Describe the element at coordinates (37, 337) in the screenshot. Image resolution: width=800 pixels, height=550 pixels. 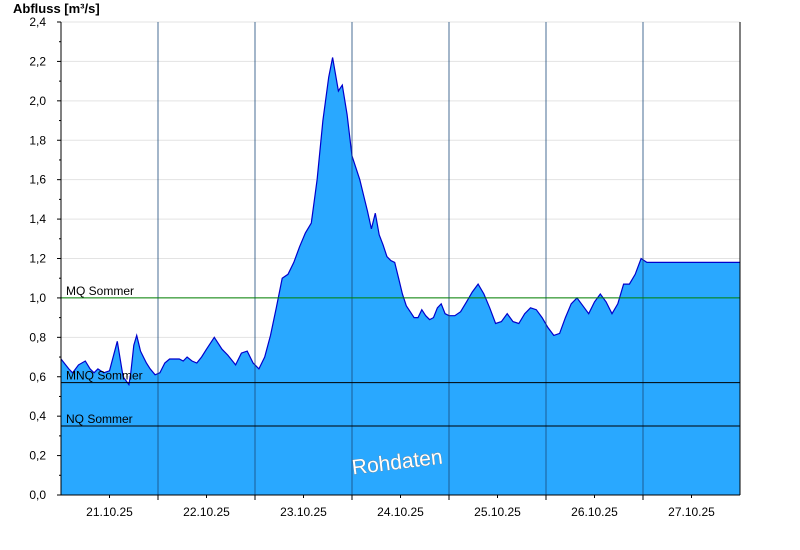
I see `y-tick-label: 0,8` at that location.